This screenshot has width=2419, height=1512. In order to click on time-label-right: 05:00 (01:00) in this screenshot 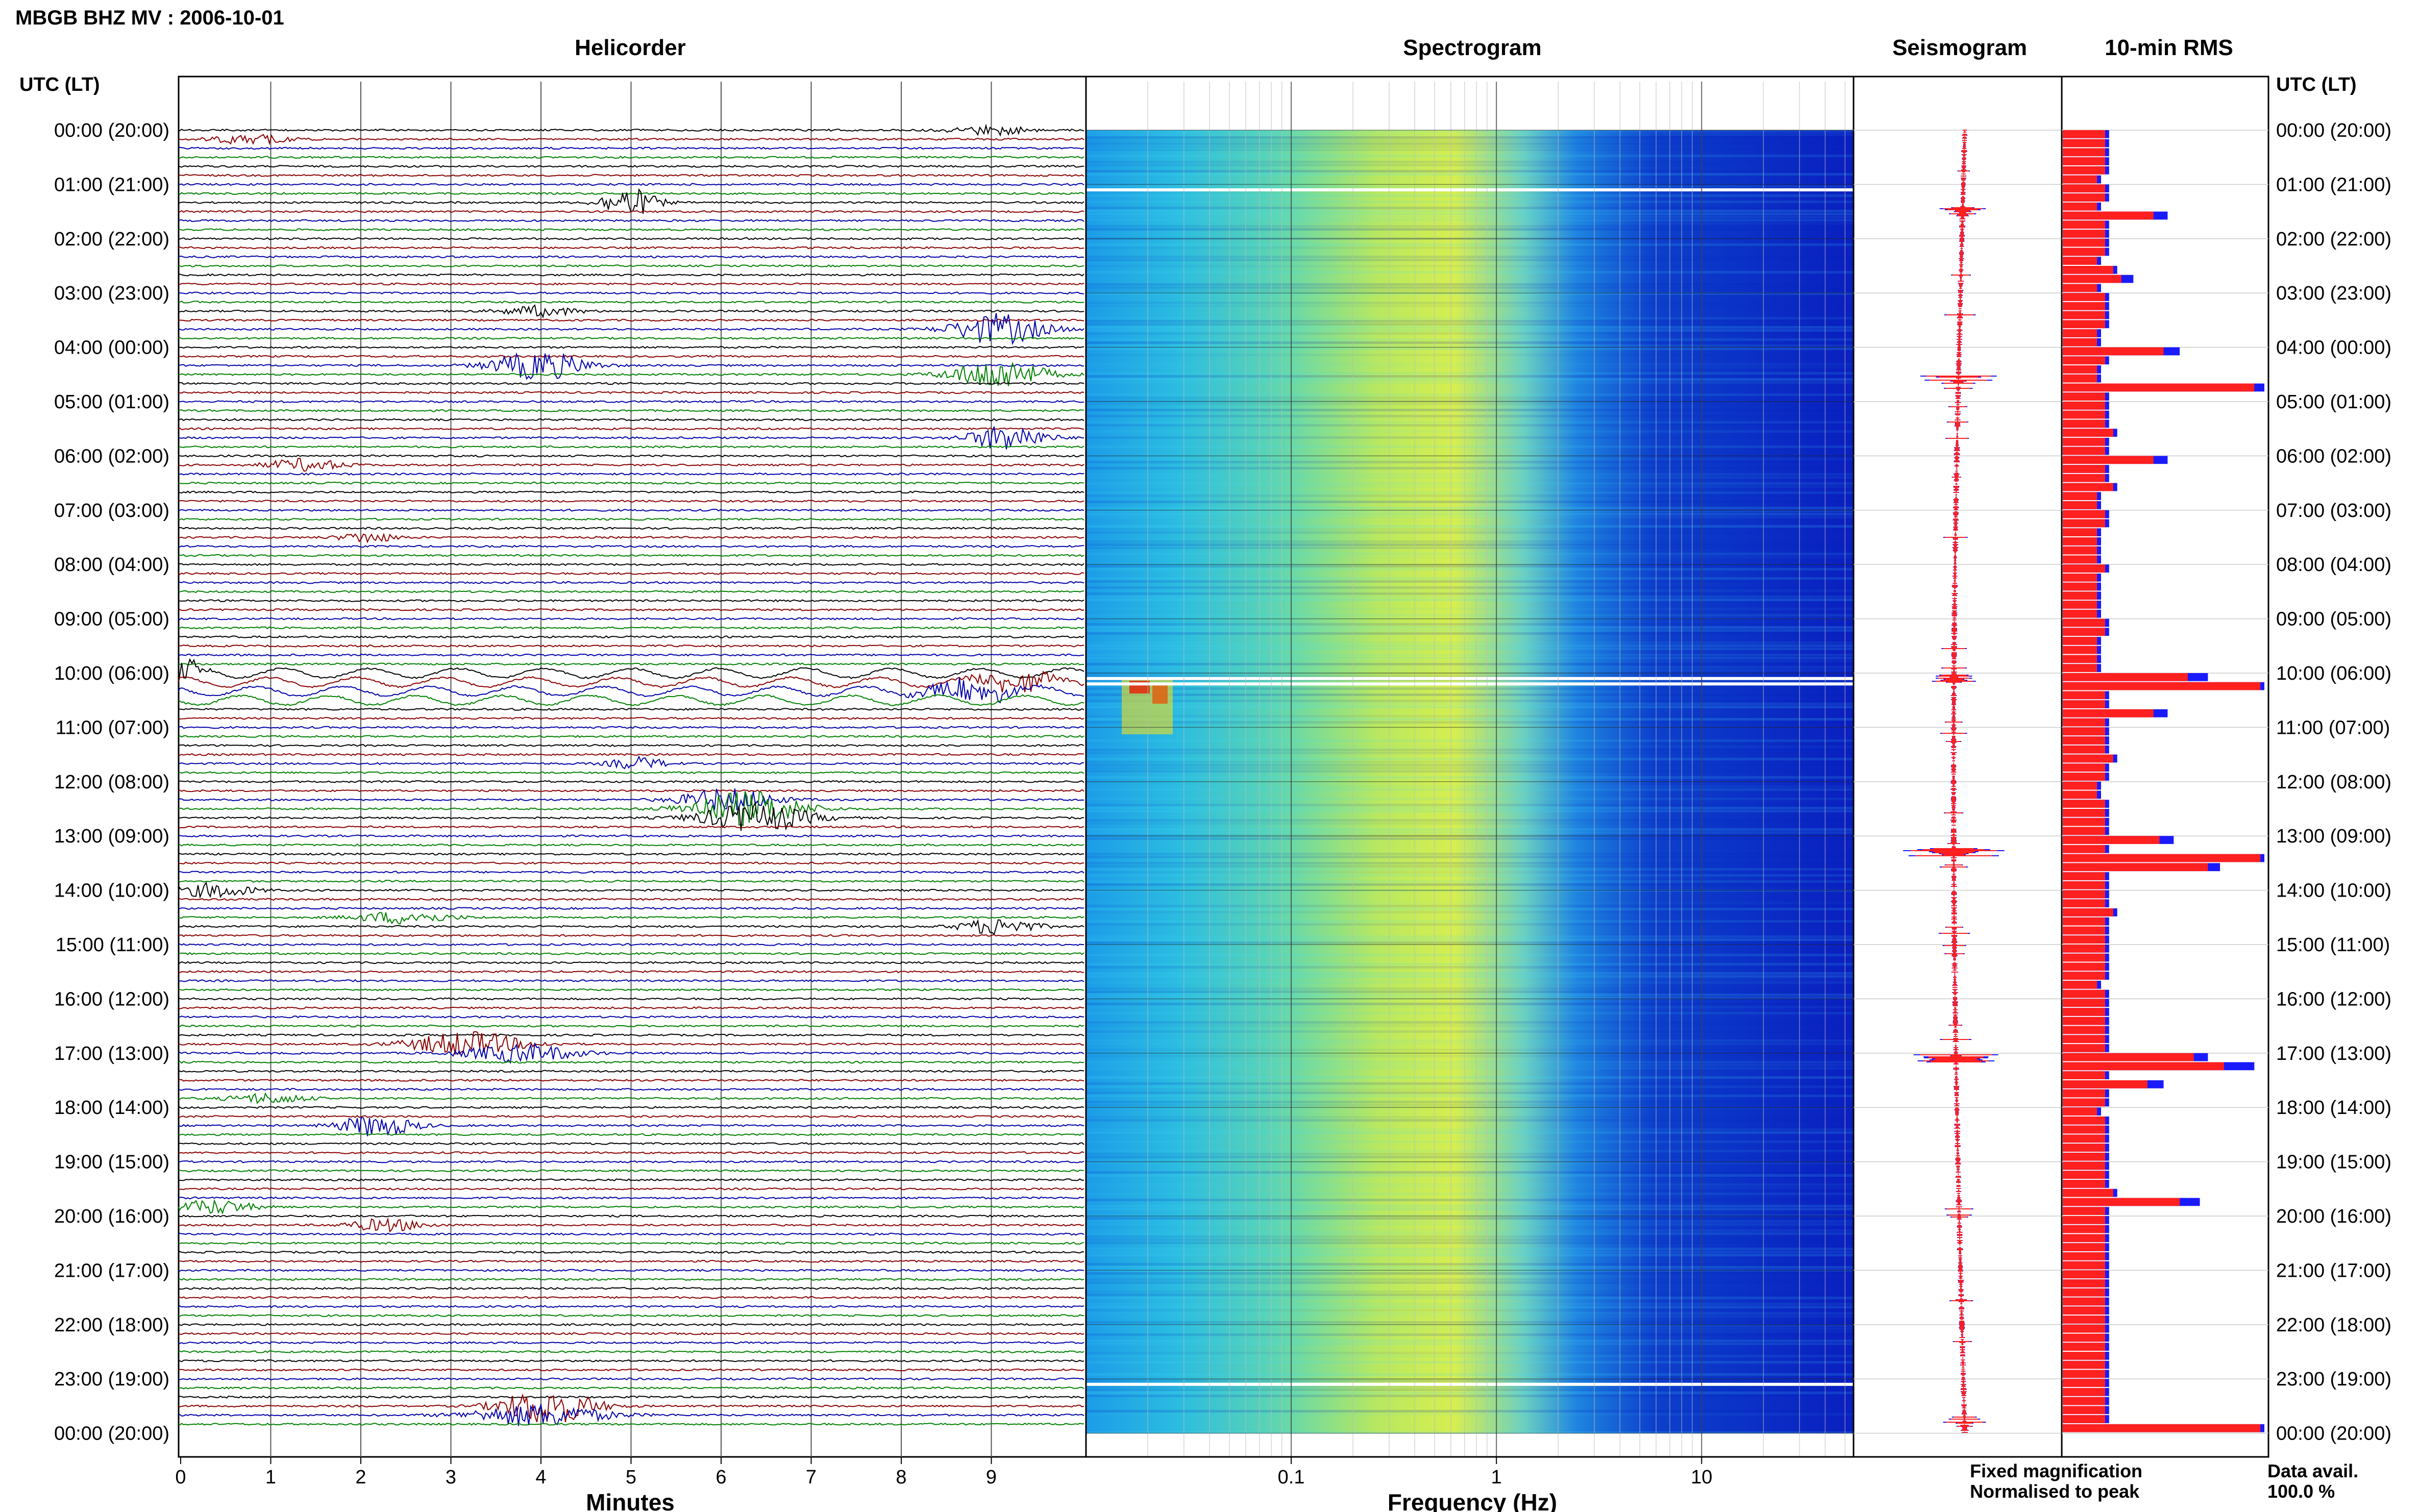, I will do `click(2333, 402)`.